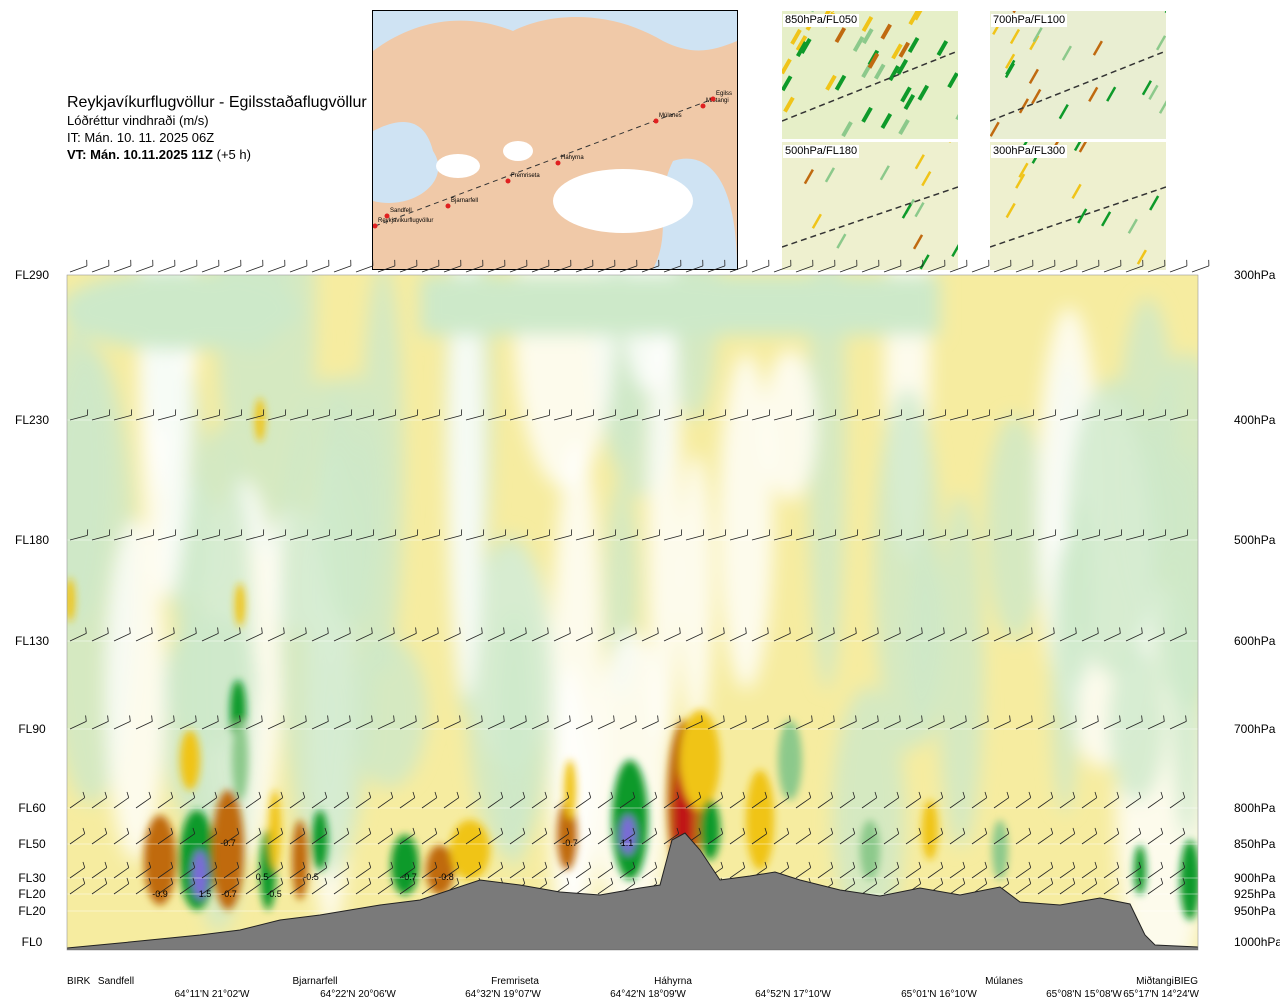 The width and height of the screenshot is (1280, 1005). I want to click on coordinate-label: 65°17'N 14°24'W, so click(1161, 994).